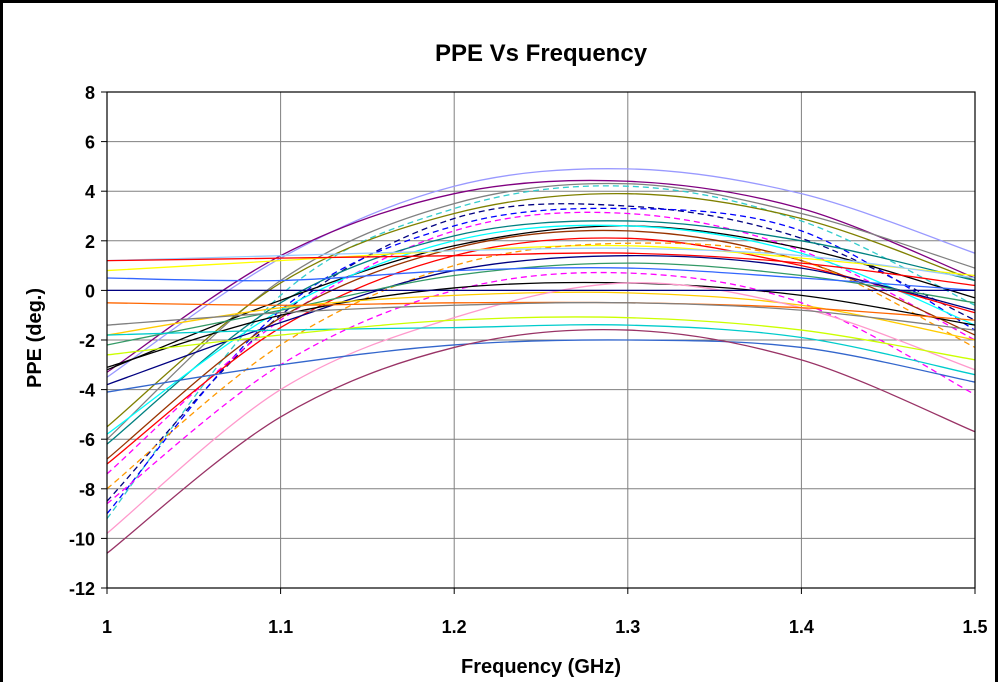 The image size is (998, 685). Describe the element at coordinates (541, 667) in the screenshot. I see `x-axis-label: Frequency (GHz)` at that location.